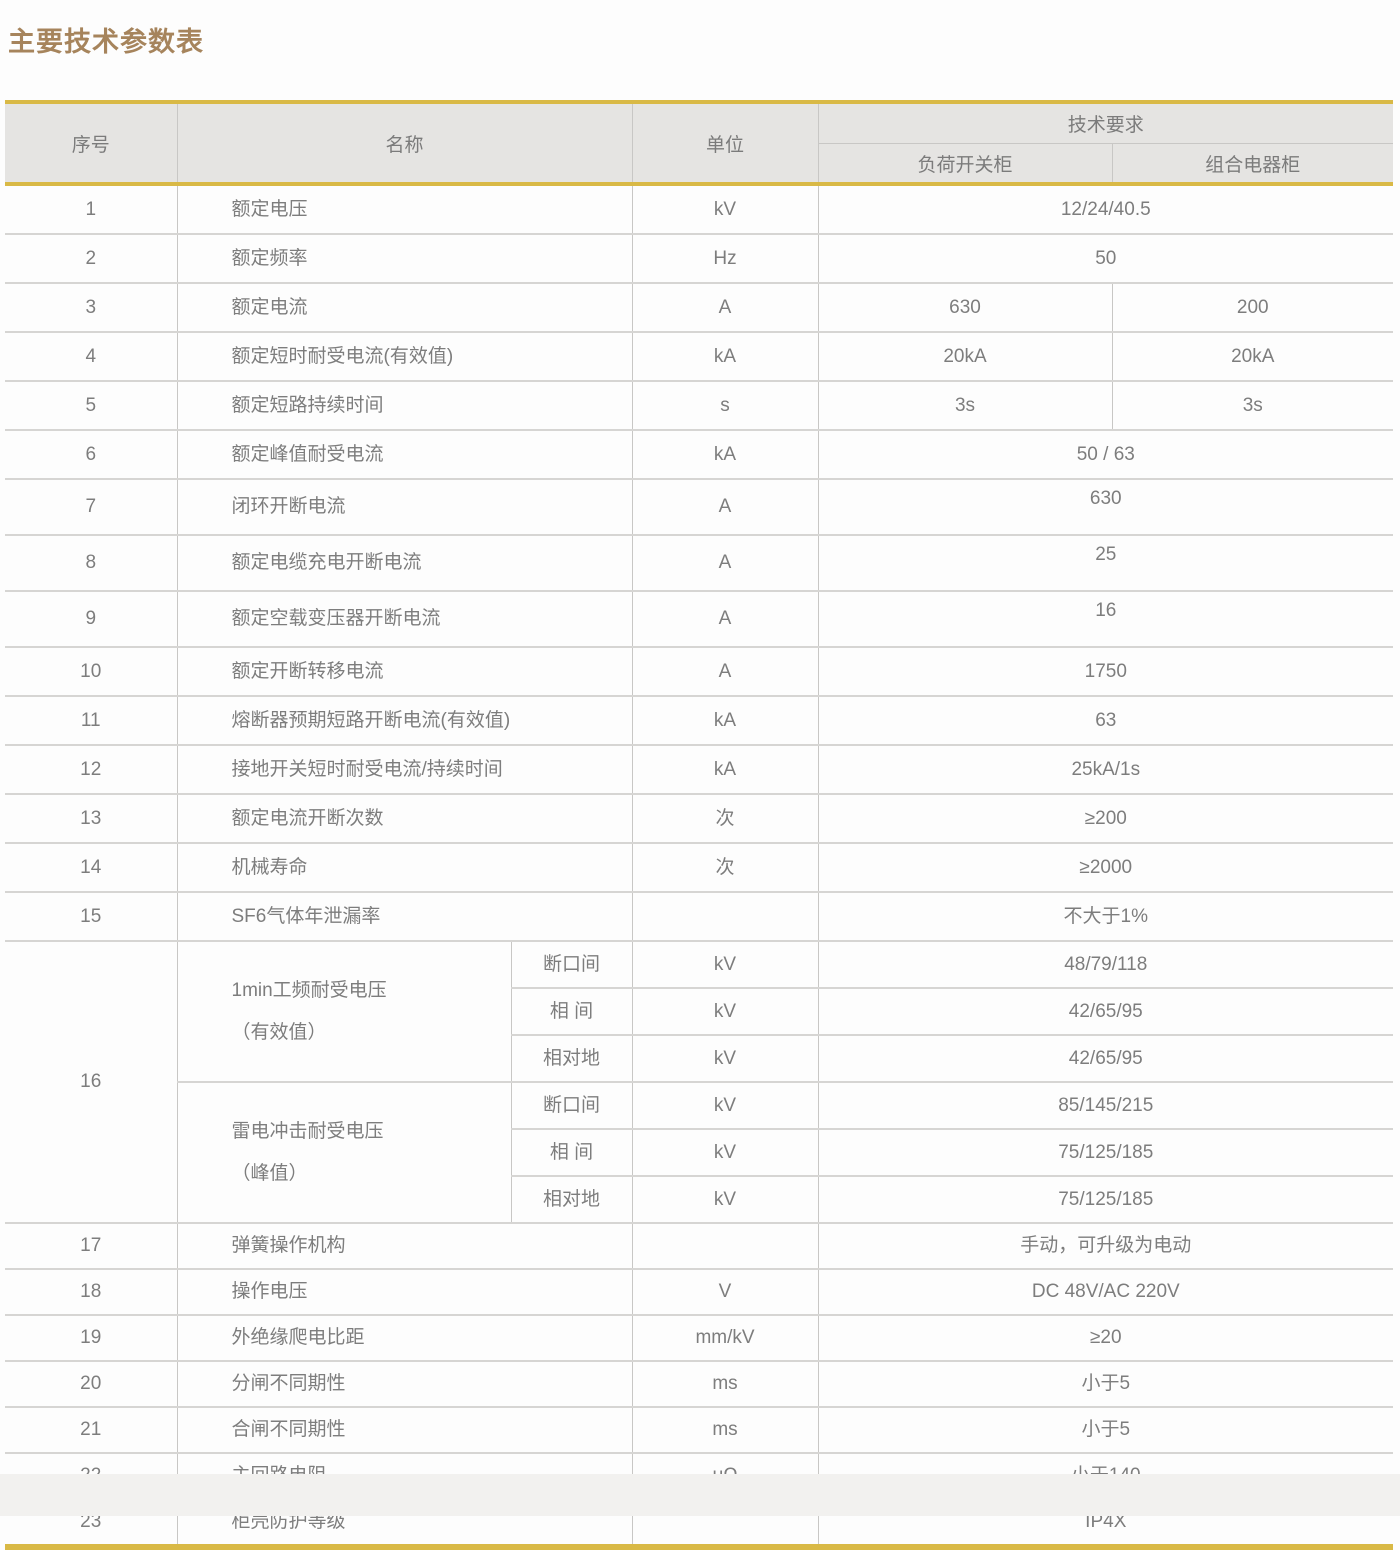 The image size is (1400, 1550). Describe the element at coordinates (405, 208) in the screenshot. I see `row-name: 额定电压` at that location.